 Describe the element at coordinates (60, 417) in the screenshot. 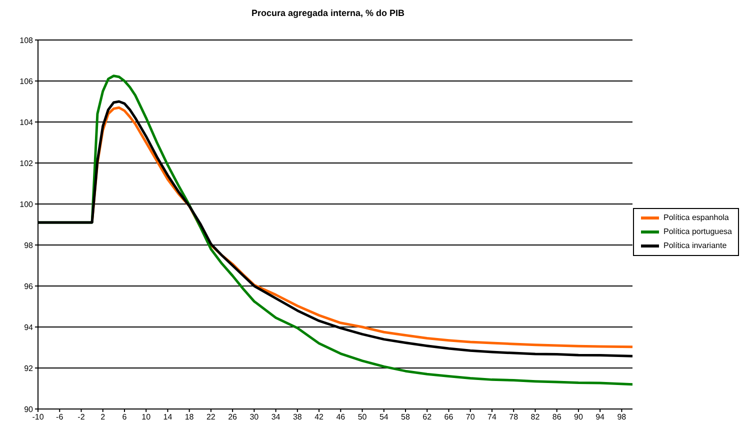

I see `x-tick-label: -6` at that location.